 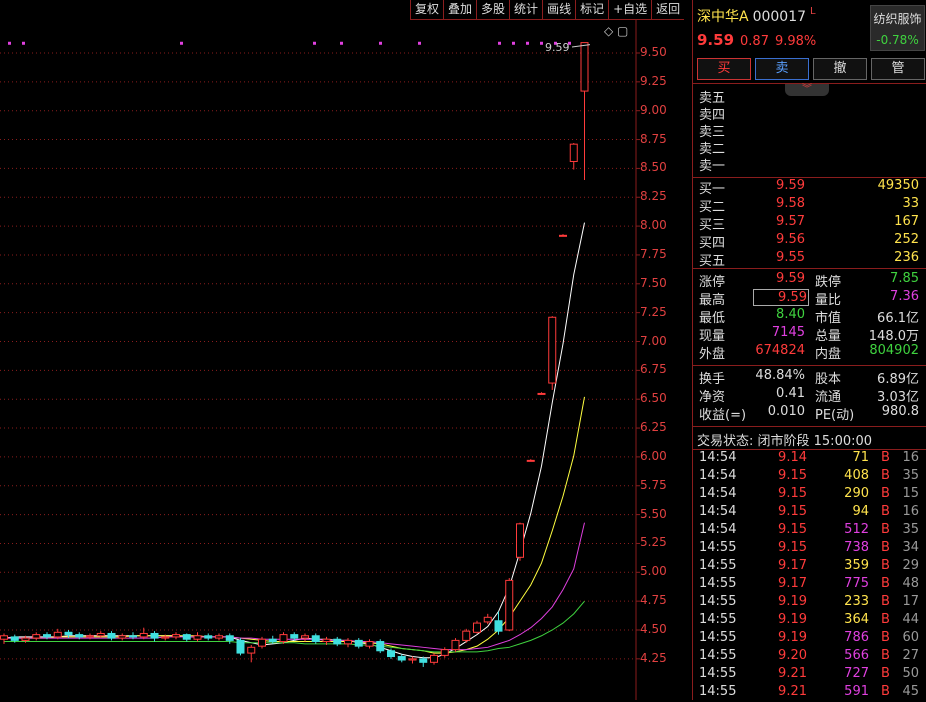 I want to click on axis-tick-label: 6.75, so click(x=653, y=369).